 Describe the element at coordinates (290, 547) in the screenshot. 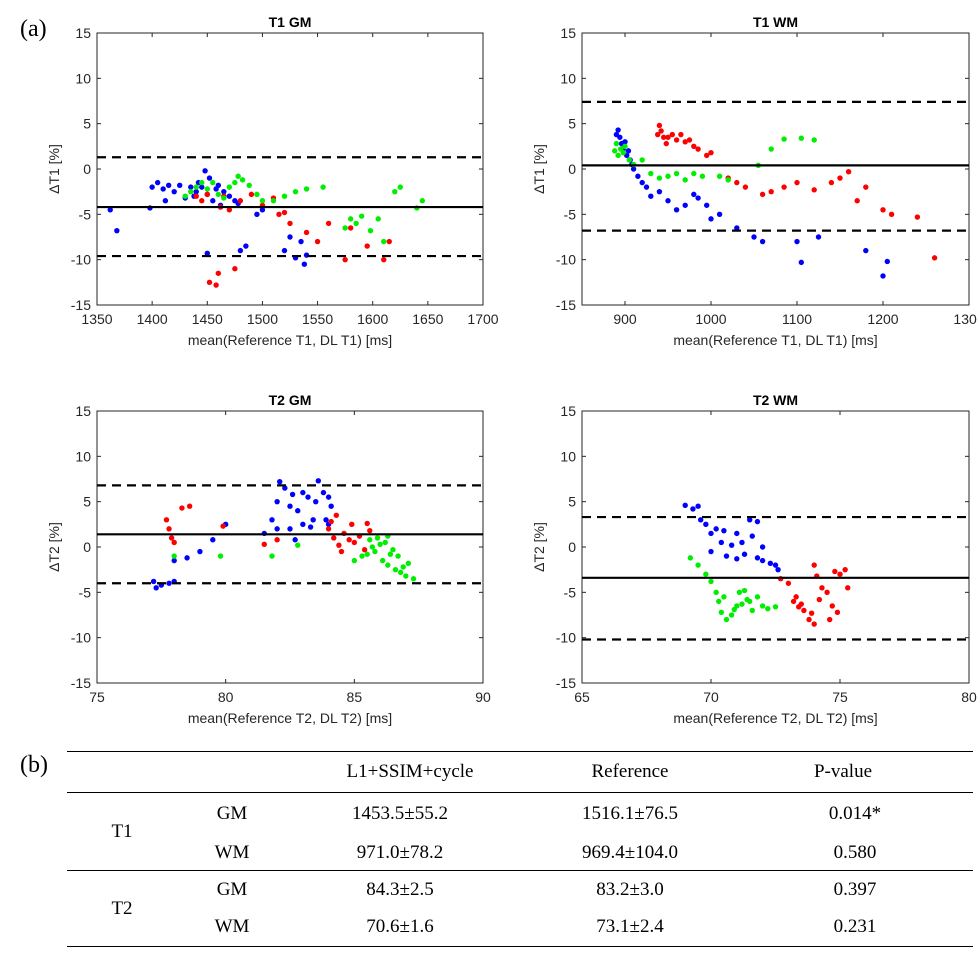

I see `axes-box` at that location.